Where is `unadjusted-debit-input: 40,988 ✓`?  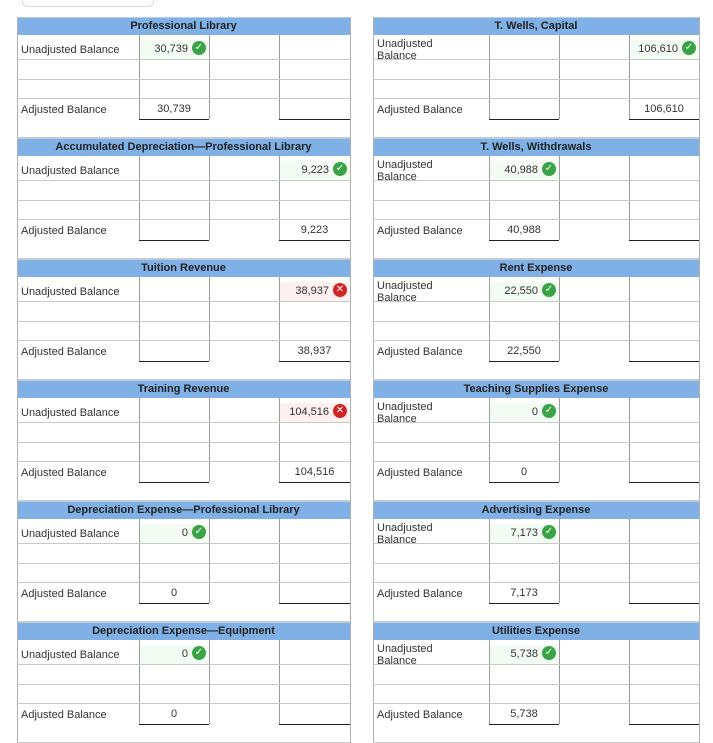
unadjusted-debit-input: 40,988 ✓ is located at coordinates (524, 170).